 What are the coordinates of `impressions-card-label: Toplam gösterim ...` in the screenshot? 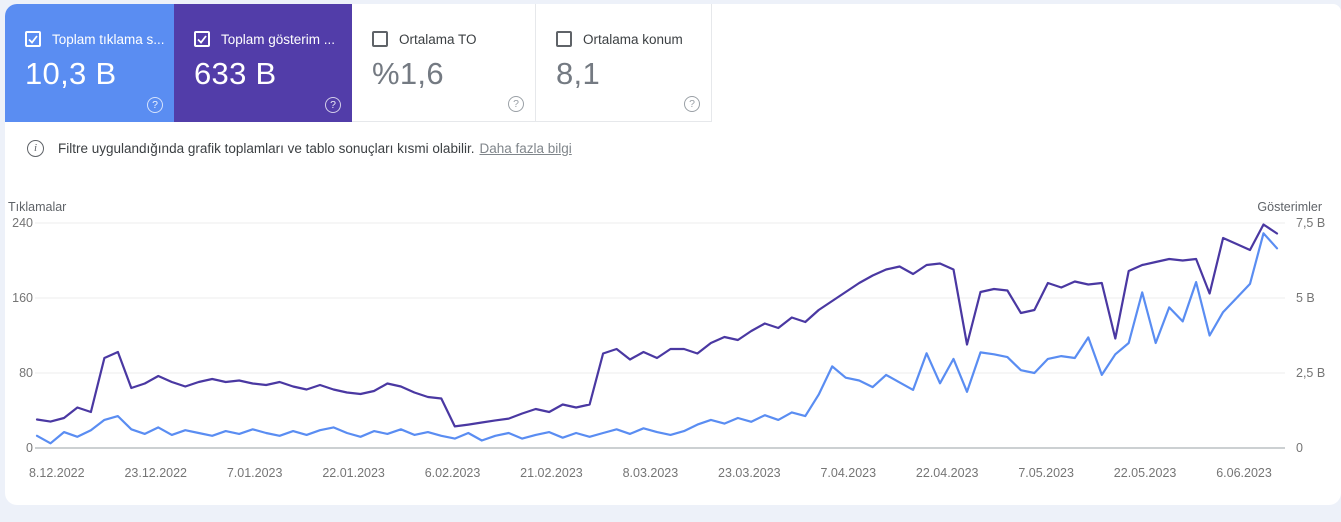 It's located at (278, 39).